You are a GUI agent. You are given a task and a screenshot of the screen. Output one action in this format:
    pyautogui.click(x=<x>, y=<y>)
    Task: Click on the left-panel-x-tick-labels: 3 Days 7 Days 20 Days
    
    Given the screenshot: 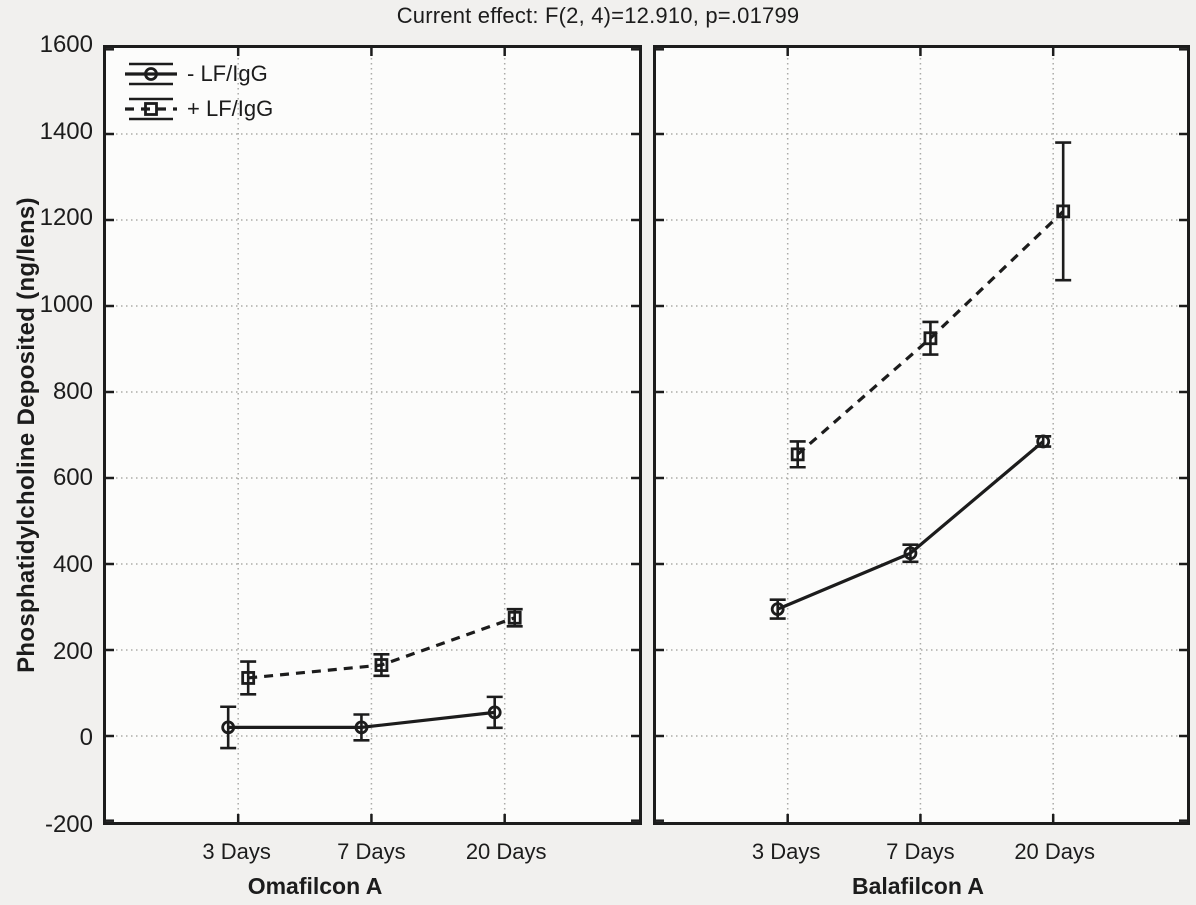 What is the action you would take?
    pyautogui.click(x=372, y=854)
    